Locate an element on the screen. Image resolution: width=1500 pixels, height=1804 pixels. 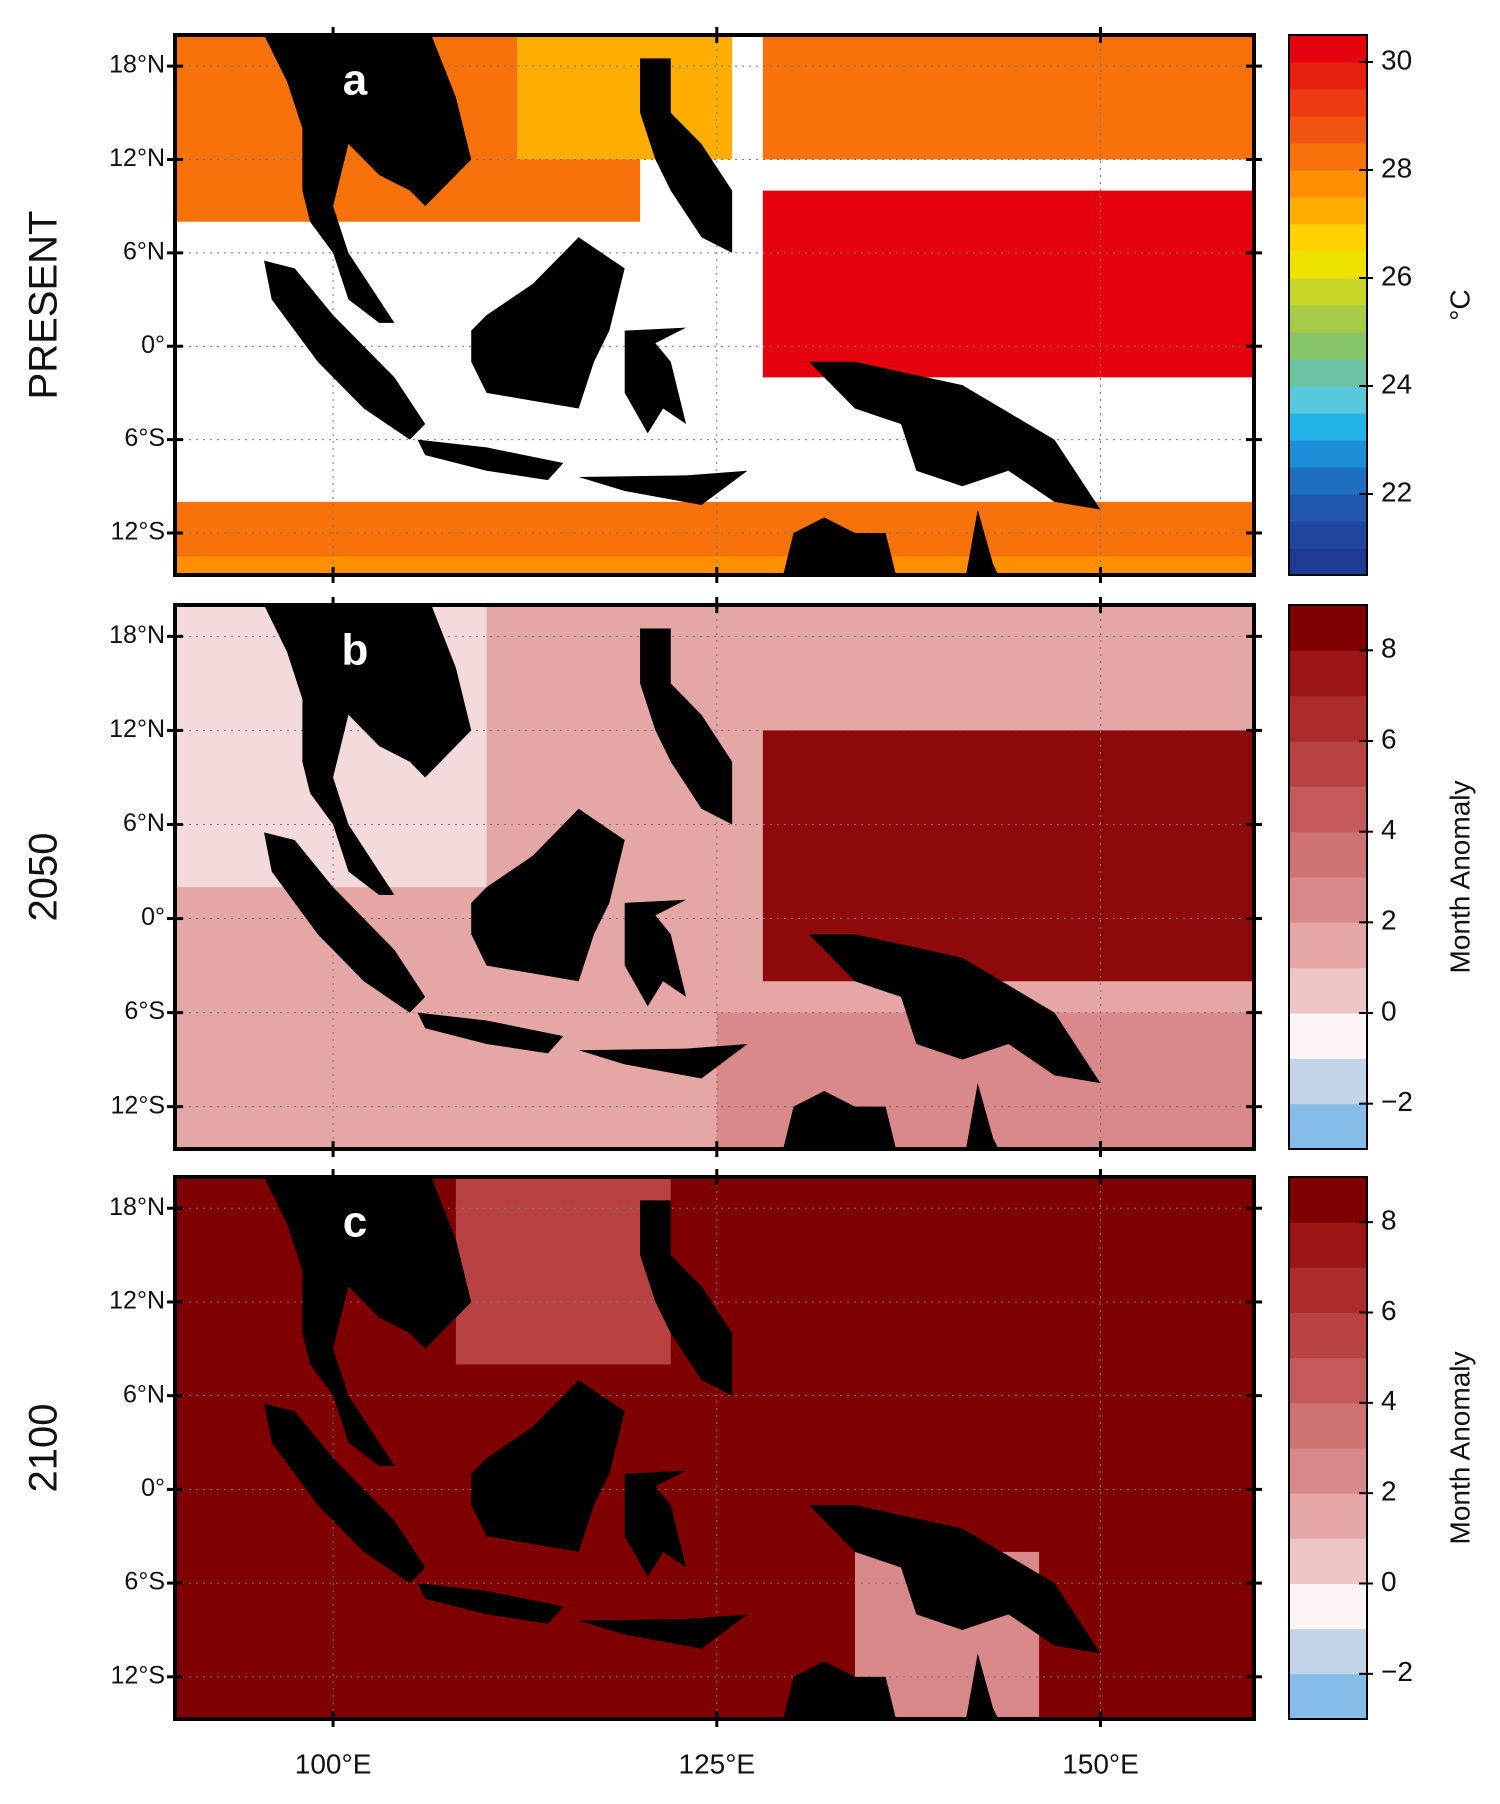
row-label: 2050 is located at coordinates (44, 877).